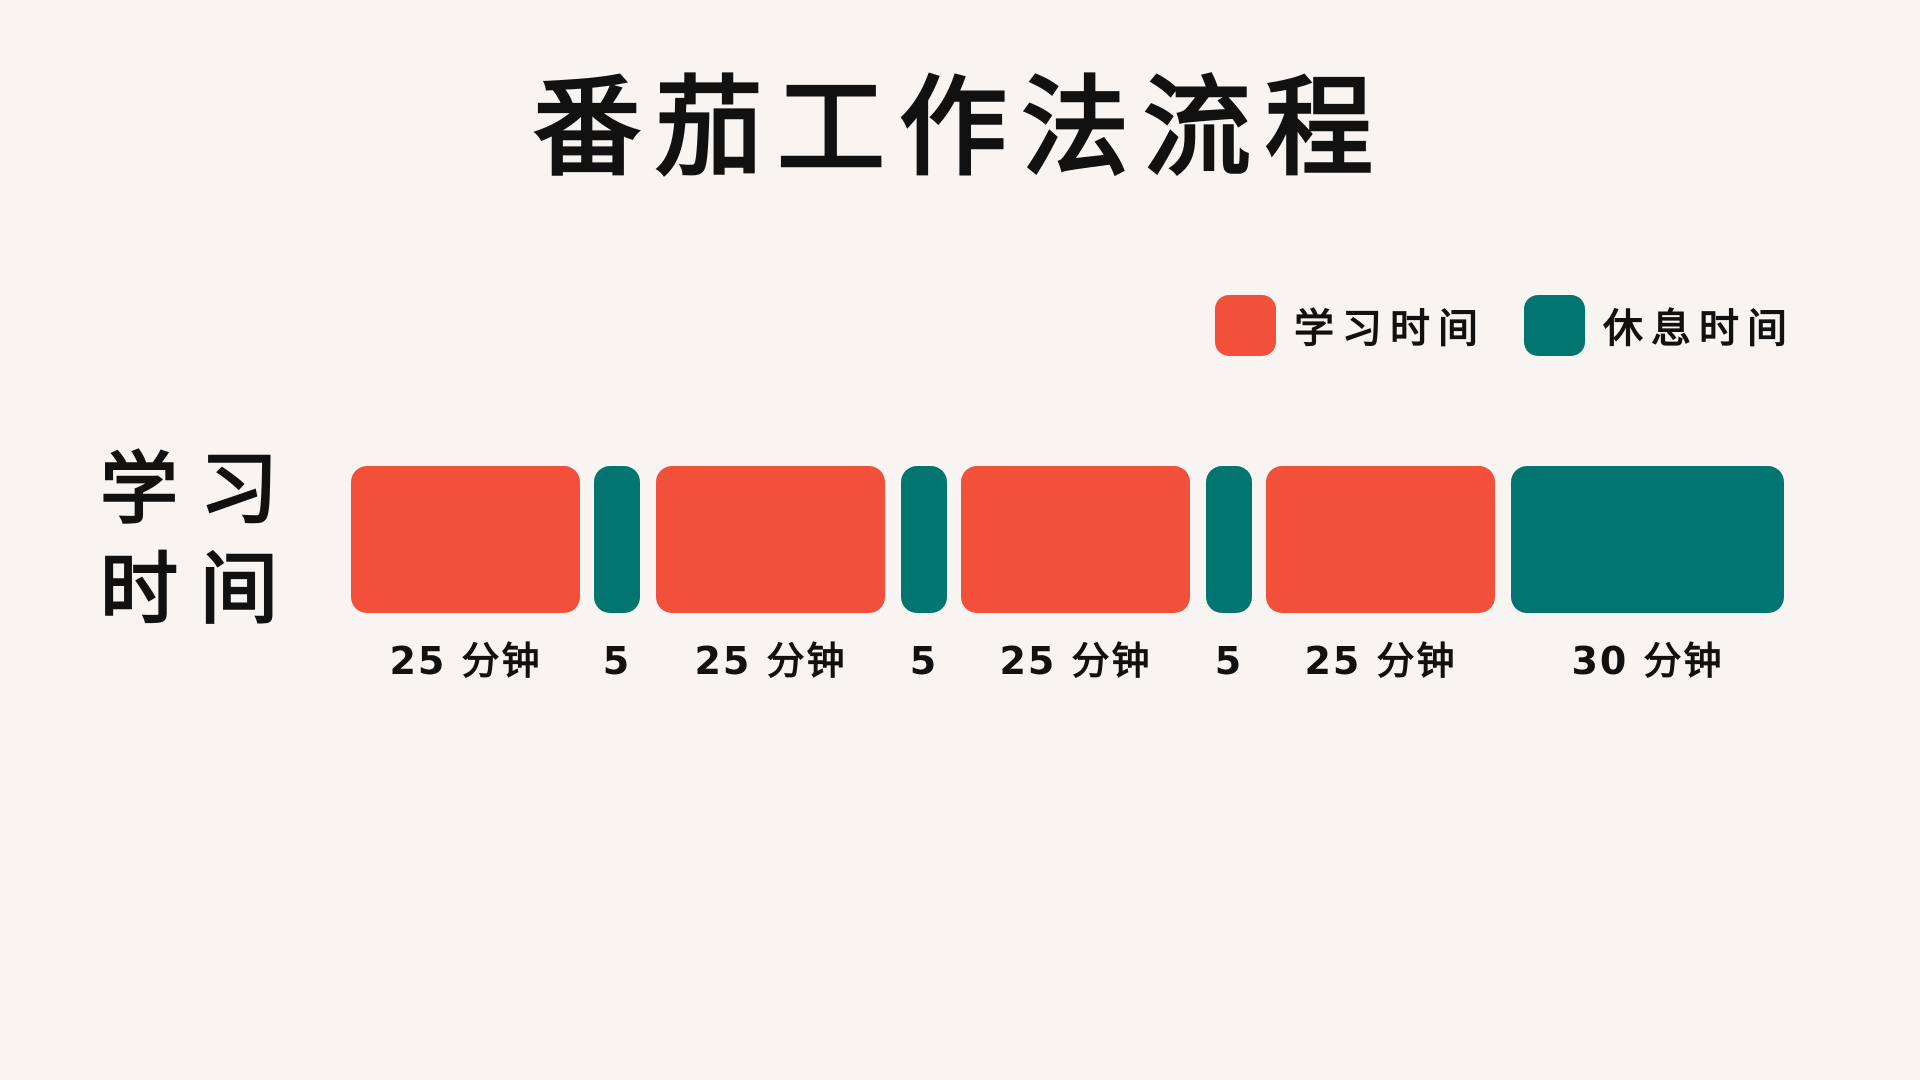  Describe the element at coordinates (465, 661) in the screenshot. I see `block-label-1: 25 分钟` at that location.